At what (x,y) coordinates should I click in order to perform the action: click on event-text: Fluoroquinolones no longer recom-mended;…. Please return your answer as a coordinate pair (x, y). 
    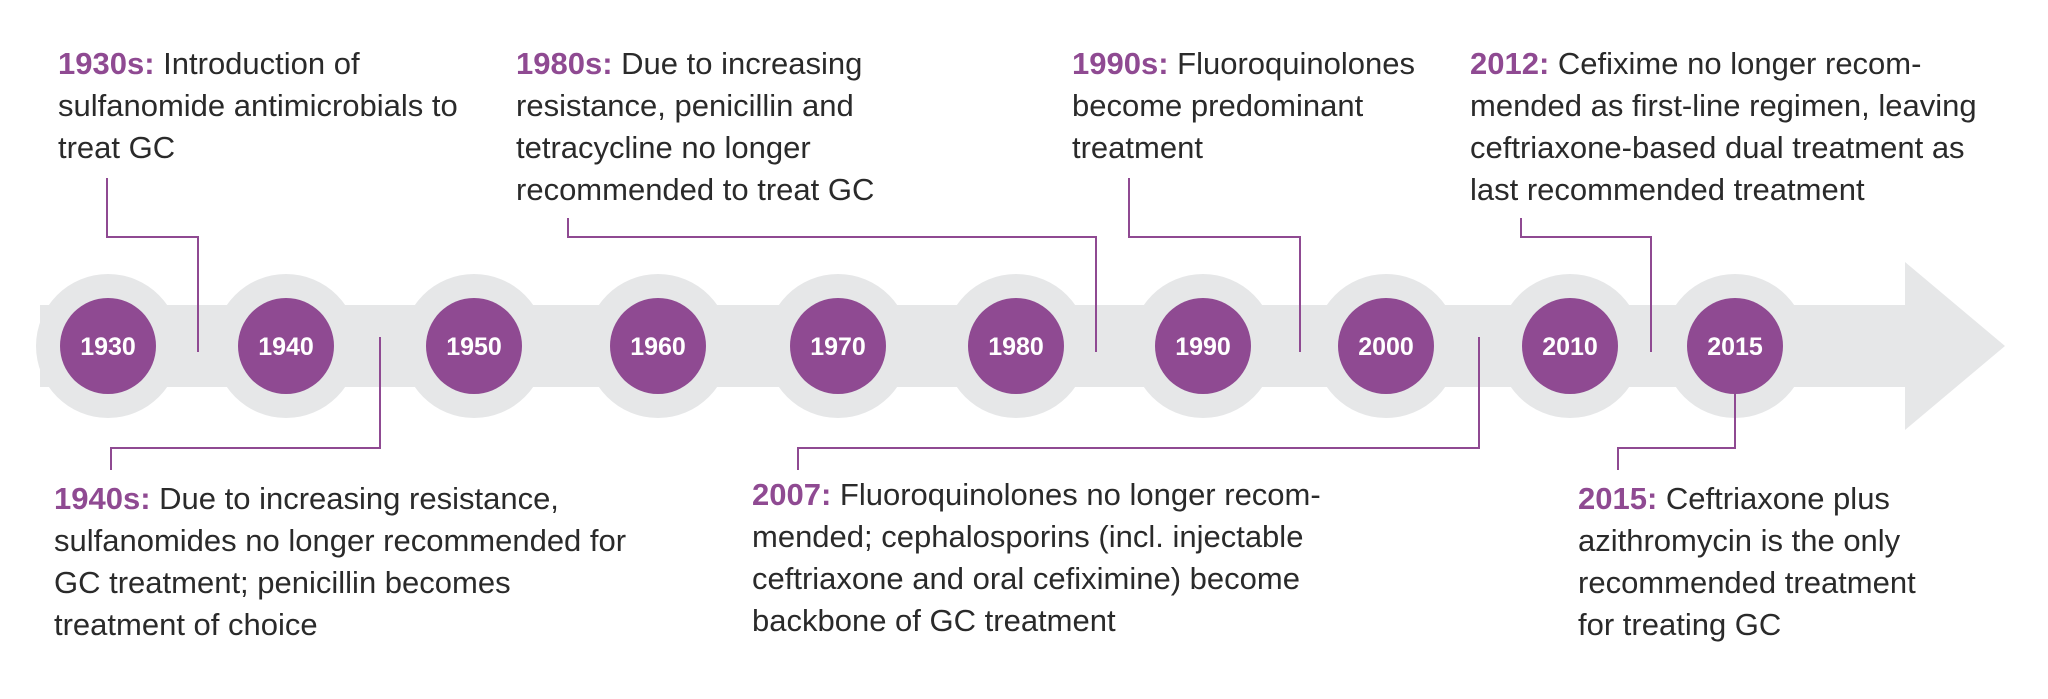
    Looking at the image, I should click on (1036, 557).